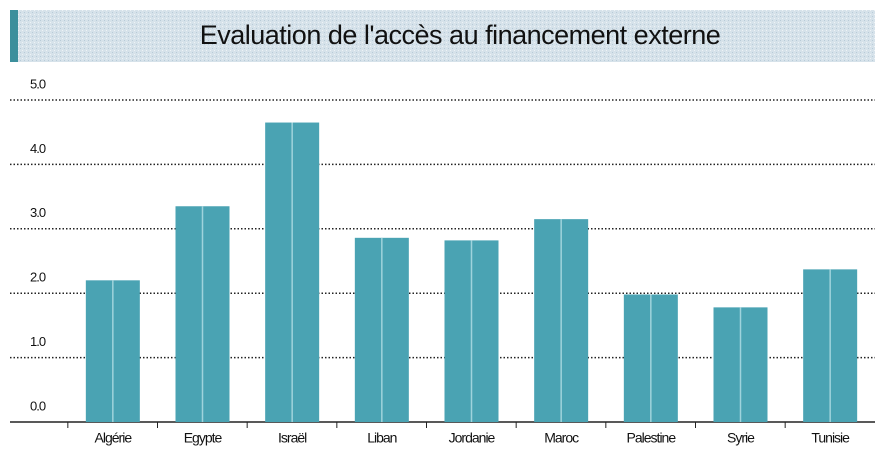  What do you see at coordinates (38, 341) in the screenshot?
I see `y-tick-label: 1.0` at bounding box center [38, 341].